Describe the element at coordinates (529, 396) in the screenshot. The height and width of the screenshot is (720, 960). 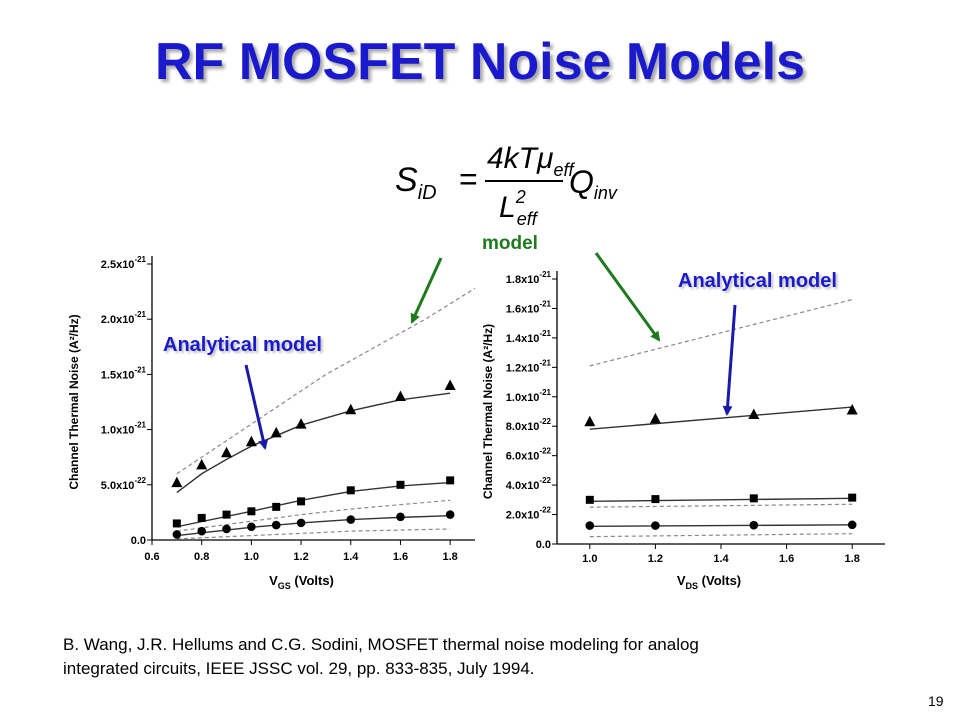
I see `y-tick-label: 1.0x10⁻²¹` at that location.